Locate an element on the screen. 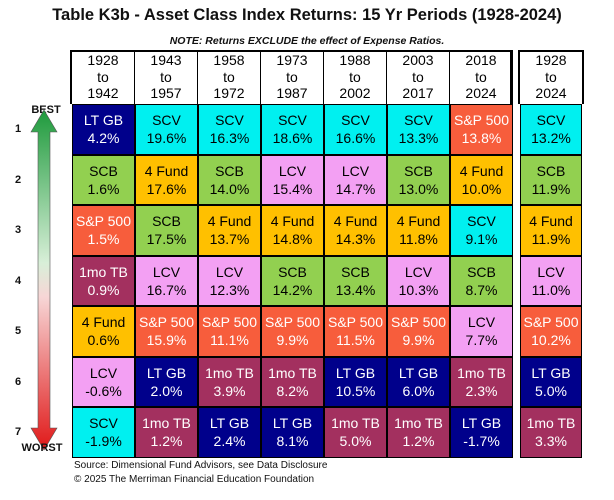 Image resolution: width=614 pixels, height=500 pixels. return-value: 1.2% is located at coordinates (418, 441).